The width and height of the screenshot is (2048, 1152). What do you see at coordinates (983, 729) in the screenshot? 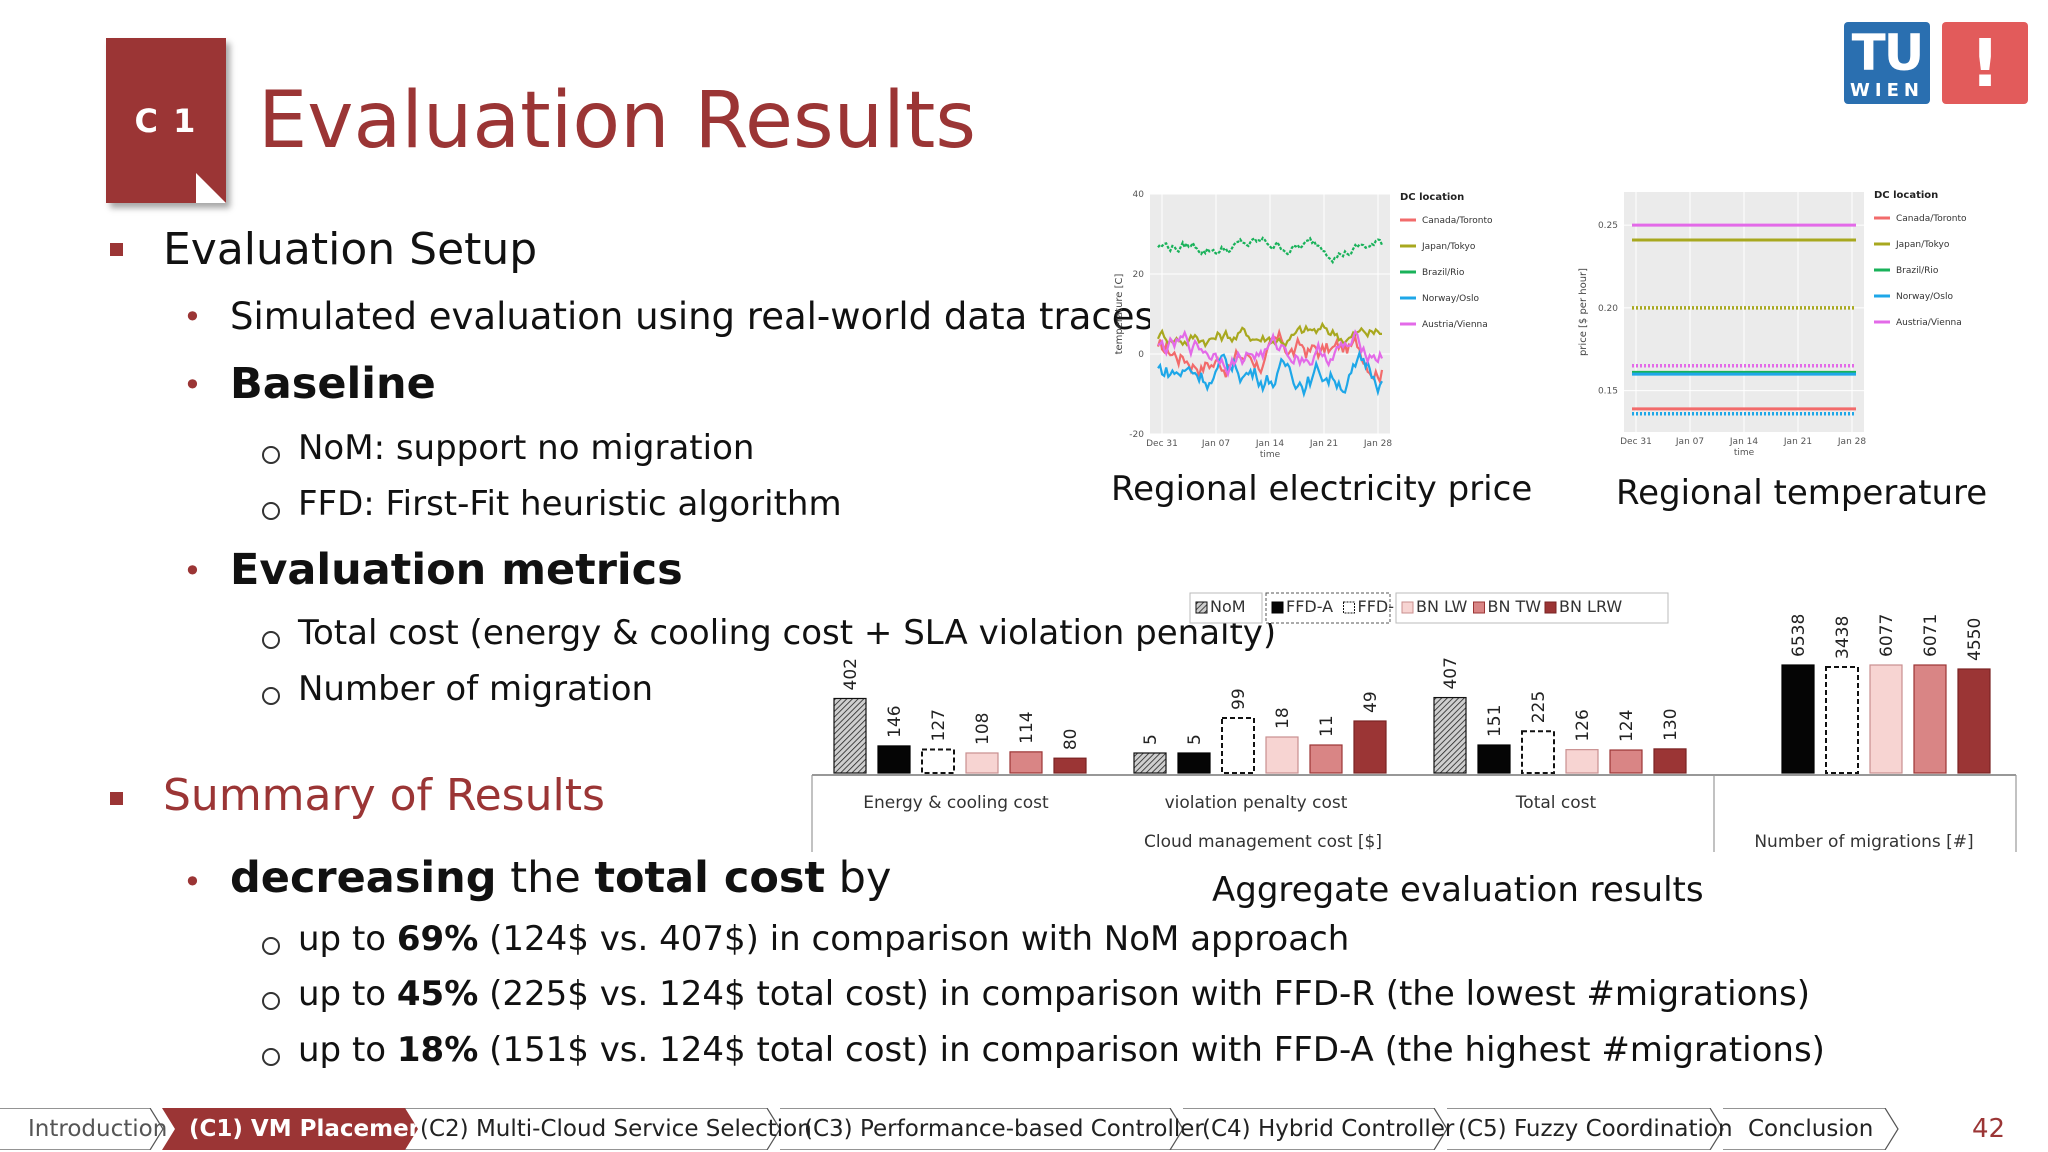
I see `bar-value-label: 108` at bounding box center [983, 729].